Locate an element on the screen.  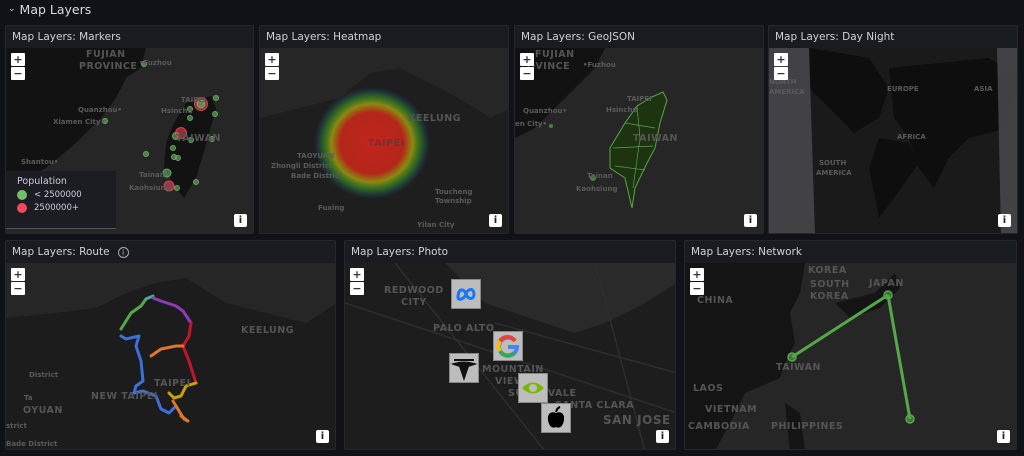
panel-header: Map Layers: Day Night is located at coordinates (893, 37).